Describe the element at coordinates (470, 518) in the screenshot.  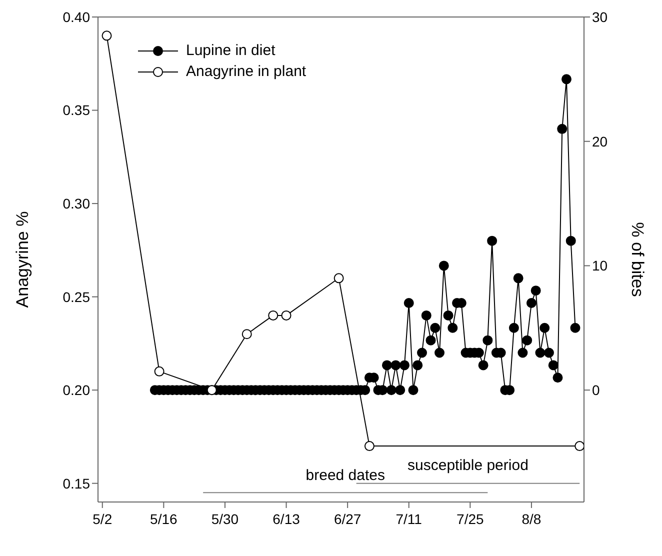
I see `x-tick-label: 7/25` at that location.